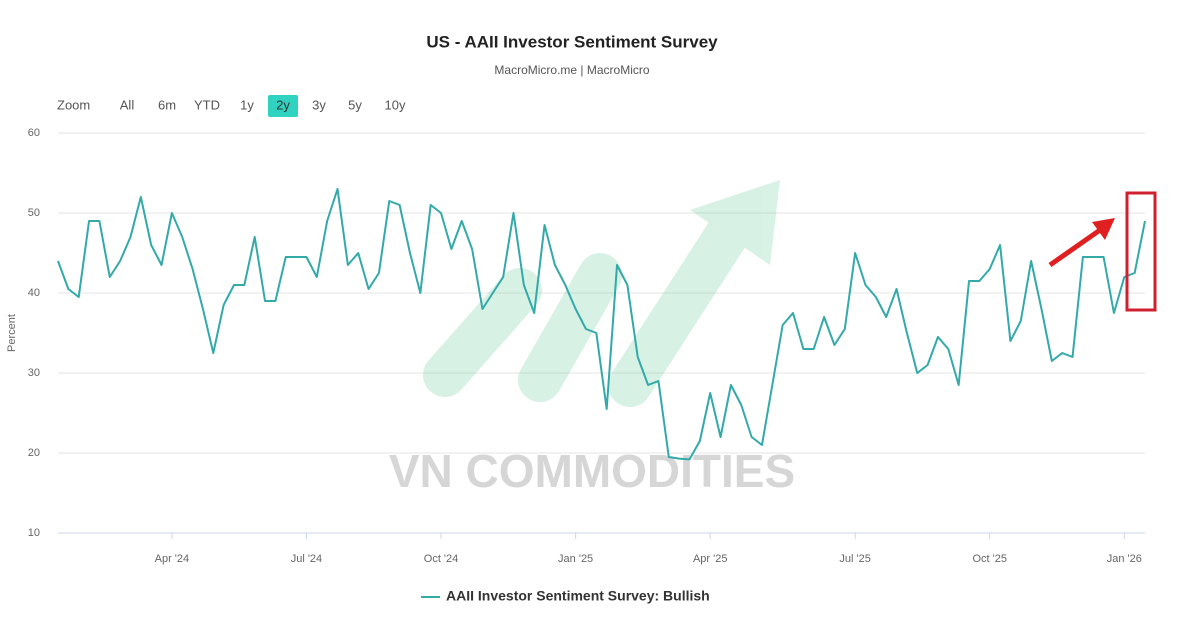 The height and width of the screenshot is (638, 1200). I want to click on x-tick-label: Jan '26, so click(1124, 559).